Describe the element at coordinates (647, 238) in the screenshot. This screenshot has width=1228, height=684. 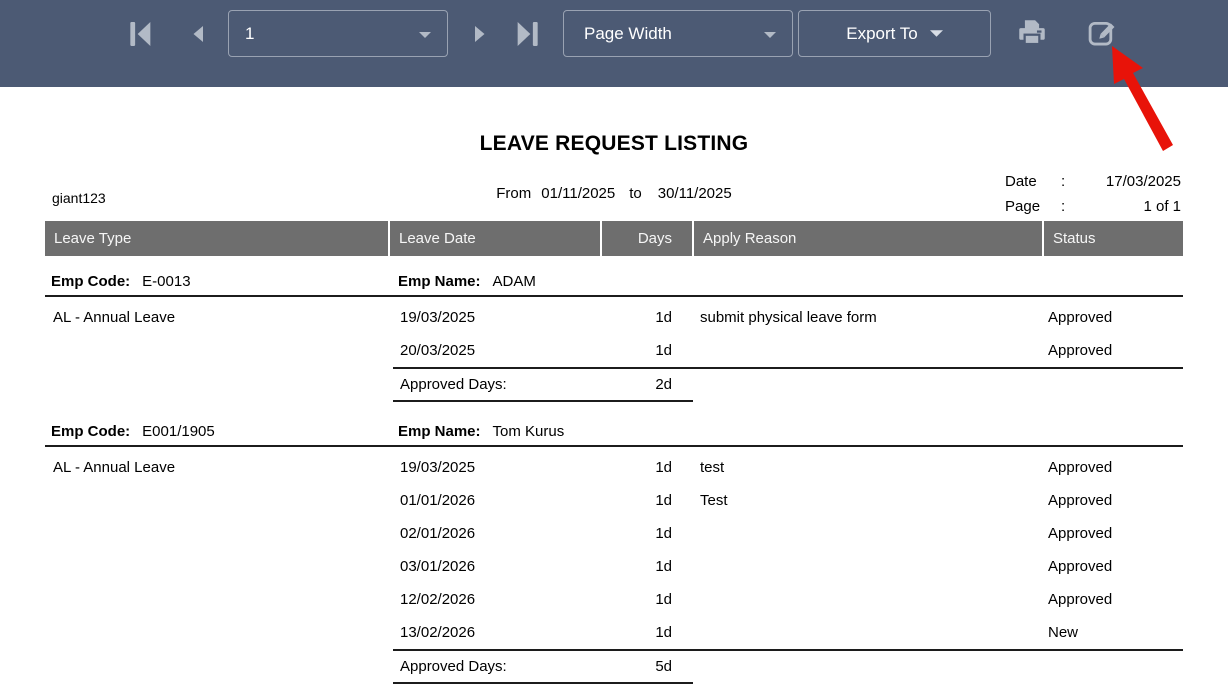
I see `header-days: Days` at that location.